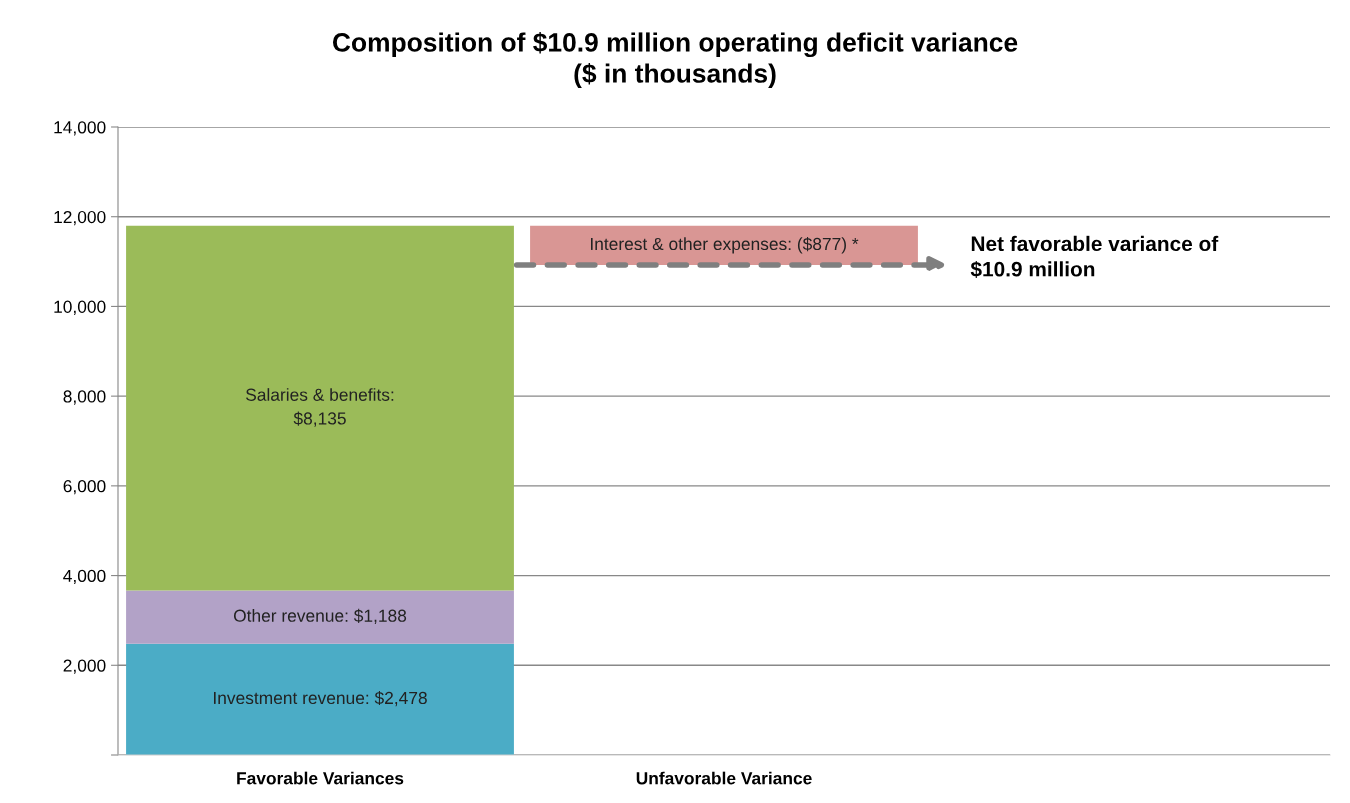  I want to click on y-tick-label: 10,000, so click(80, 307).